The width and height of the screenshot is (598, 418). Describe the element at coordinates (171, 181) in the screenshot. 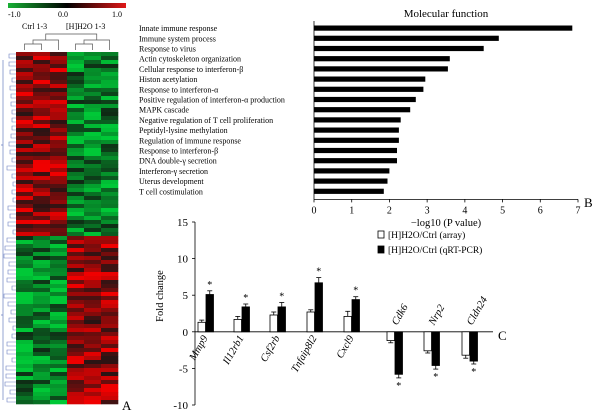

I see `category-label: Uterus development` at that location.